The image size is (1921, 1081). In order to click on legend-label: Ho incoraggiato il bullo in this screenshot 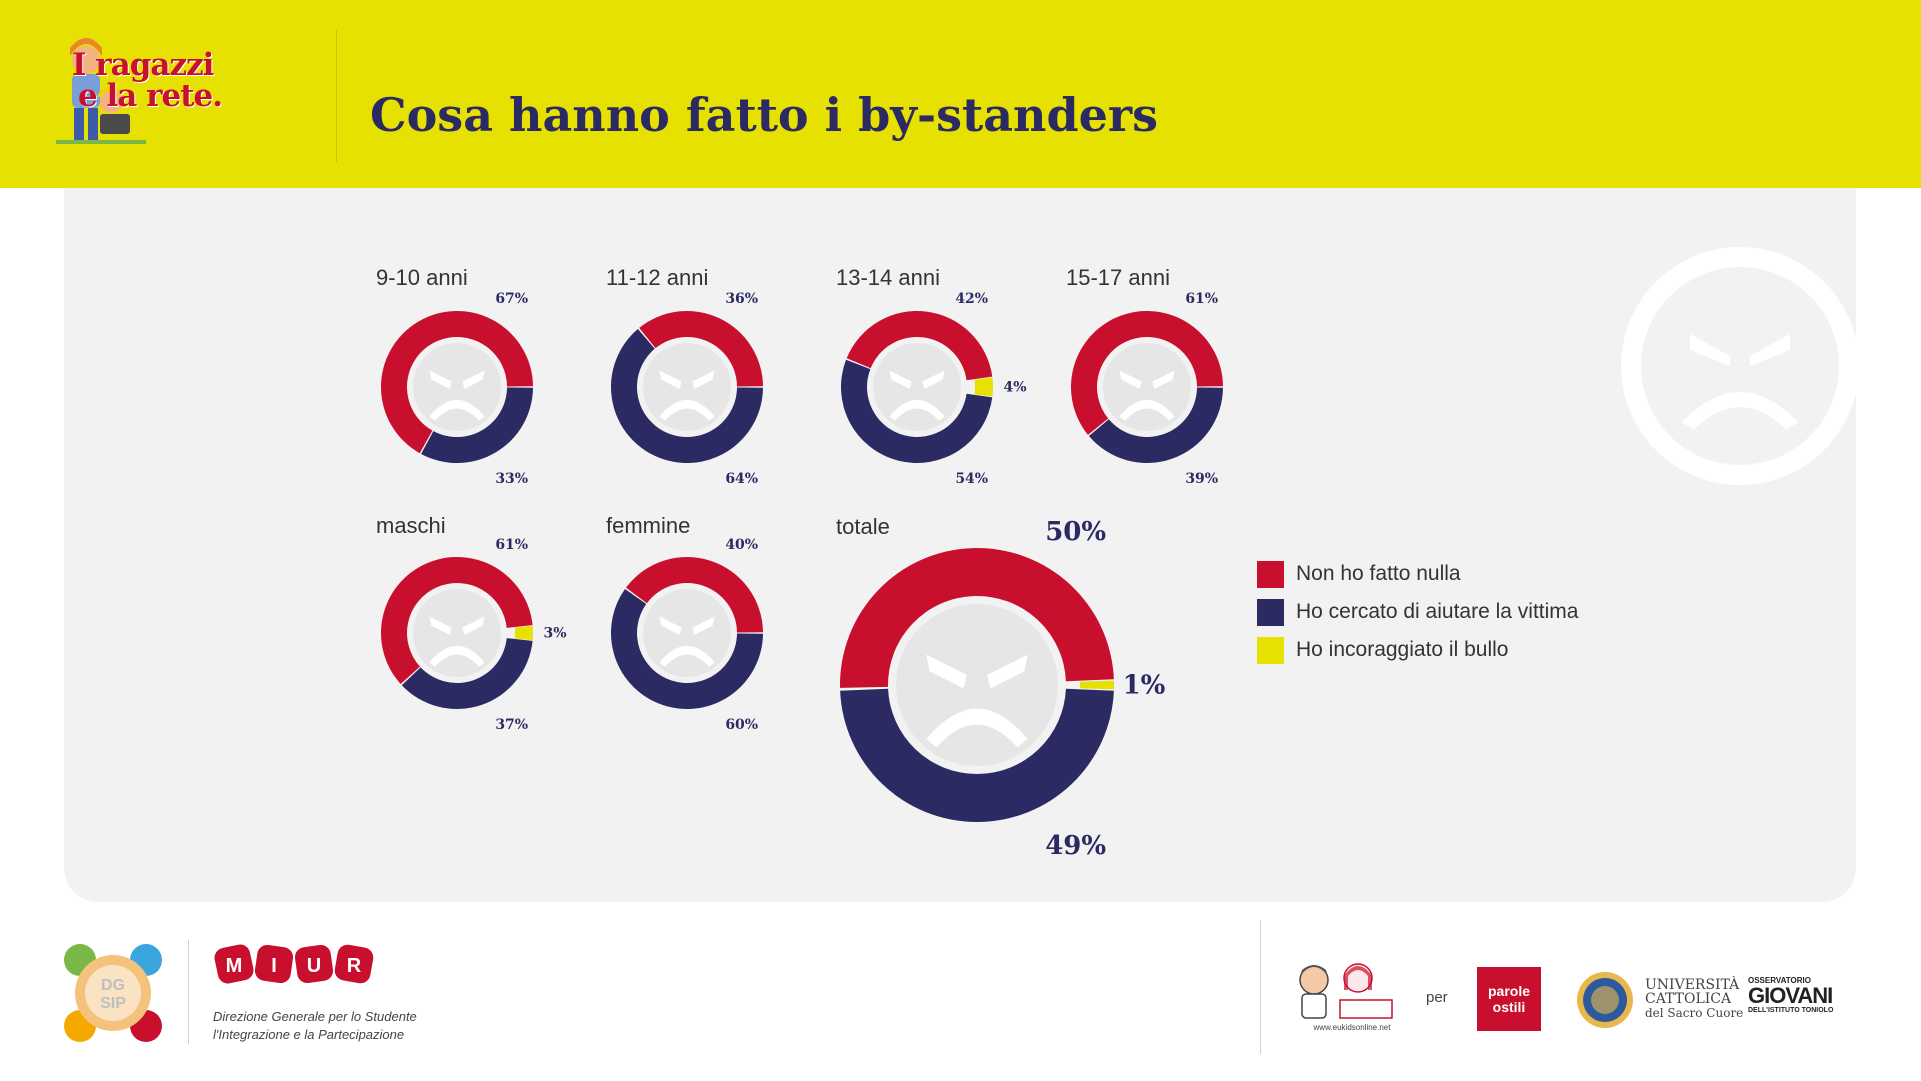, I will do `click(1402, 649)`.